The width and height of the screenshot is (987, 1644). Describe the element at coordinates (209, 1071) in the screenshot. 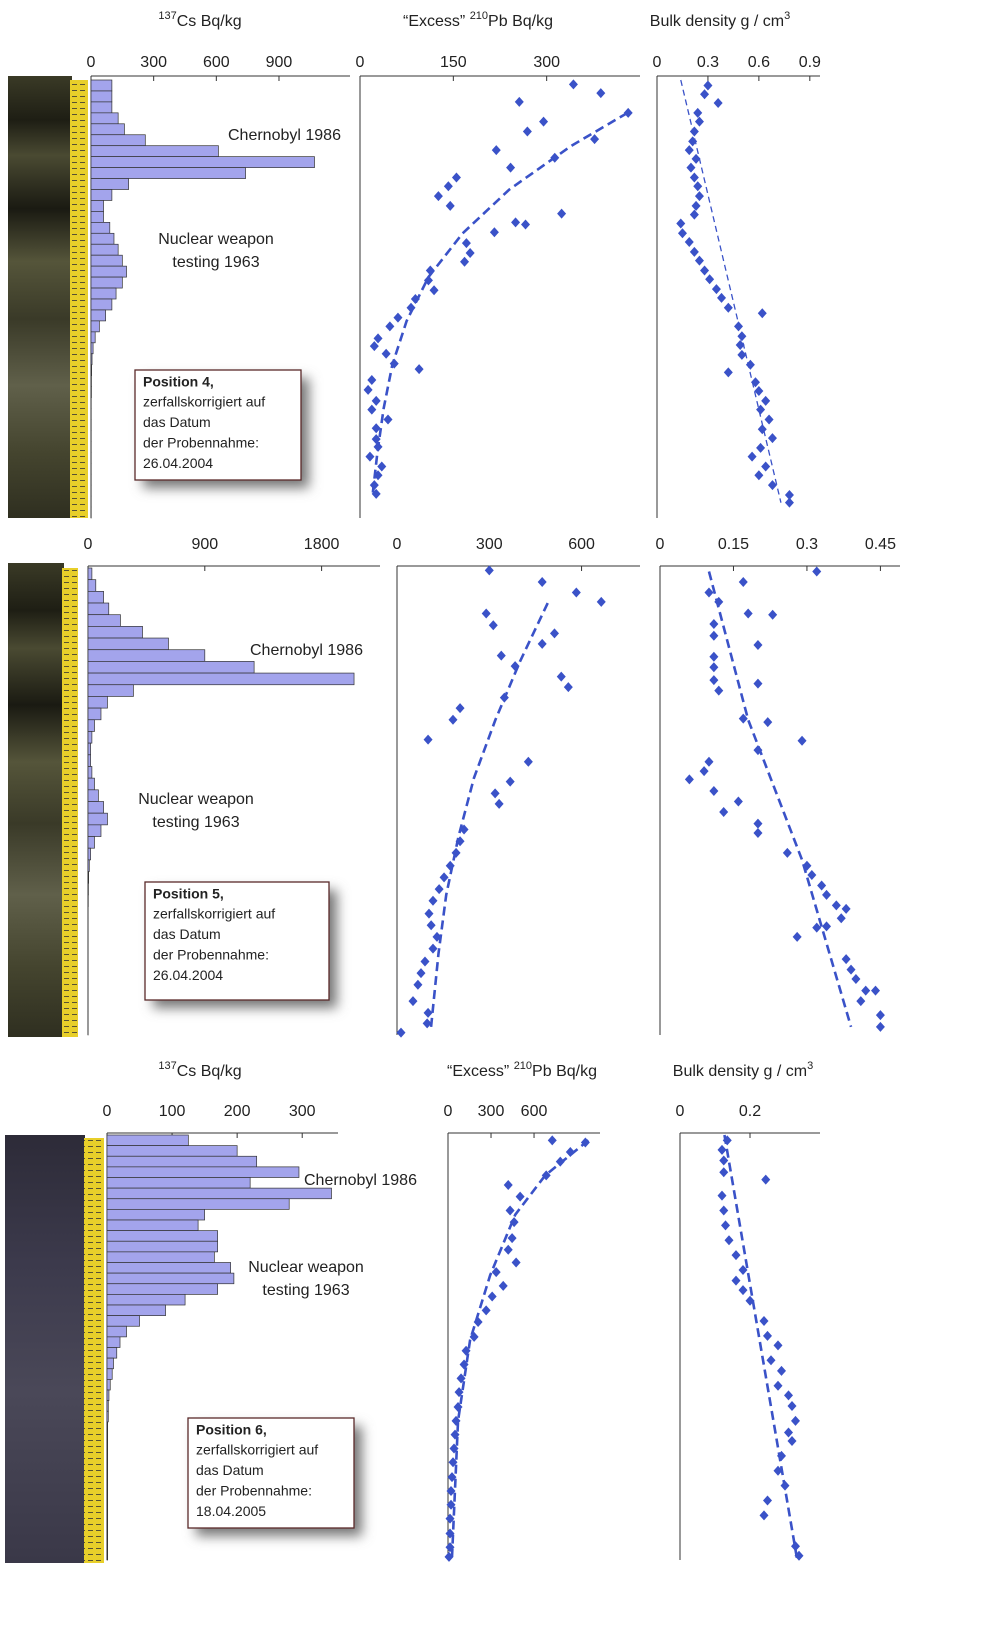

I see `title-part: Cs Bq/kg` at that location.